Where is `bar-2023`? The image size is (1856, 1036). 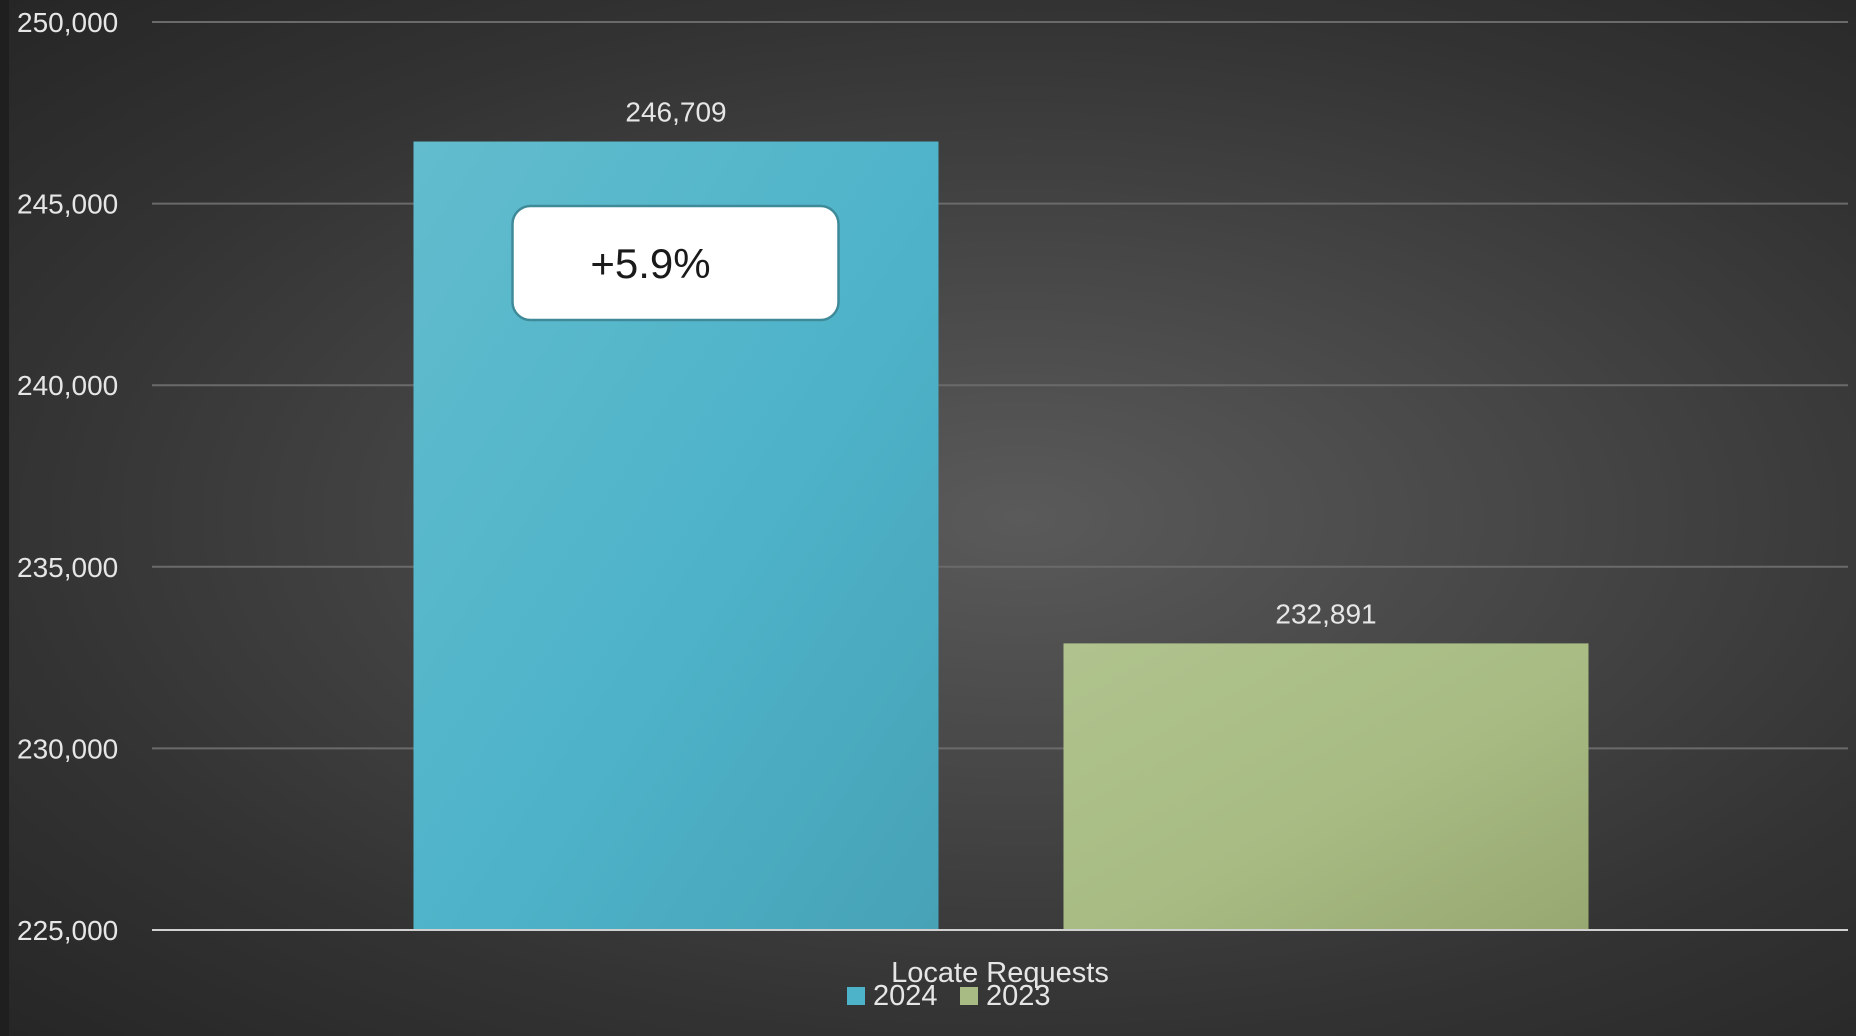
bar-2023 is located at coordinates (1326, 786).